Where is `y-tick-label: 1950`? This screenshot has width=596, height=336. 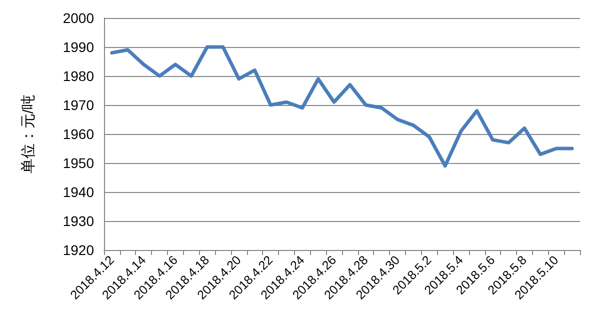
y-tick-label: 1950 is located at coordinates (78, 163).